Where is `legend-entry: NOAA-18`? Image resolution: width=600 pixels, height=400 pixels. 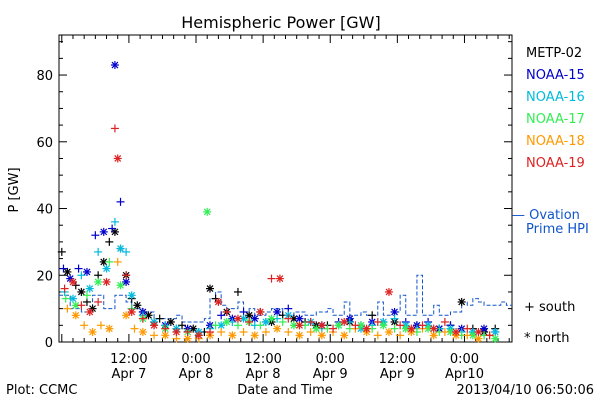
legend-entry: NOAA-18 is located at coordinates (555, 141).